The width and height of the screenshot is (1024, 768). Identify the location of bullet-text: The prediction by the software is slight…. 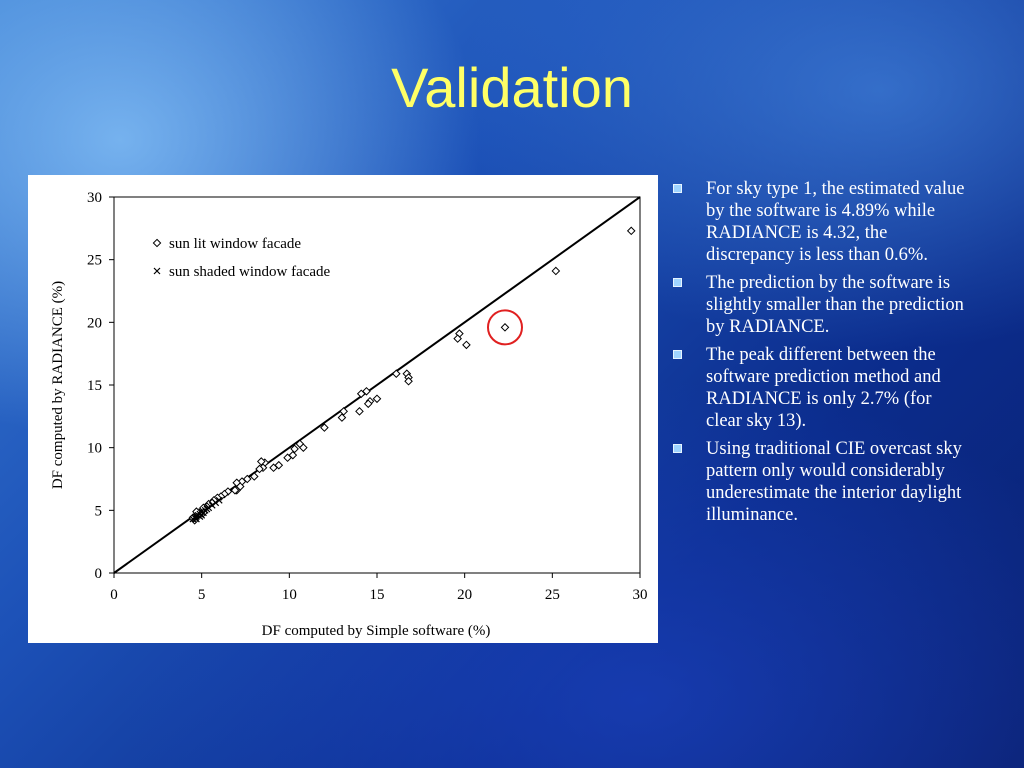
(835, 305).